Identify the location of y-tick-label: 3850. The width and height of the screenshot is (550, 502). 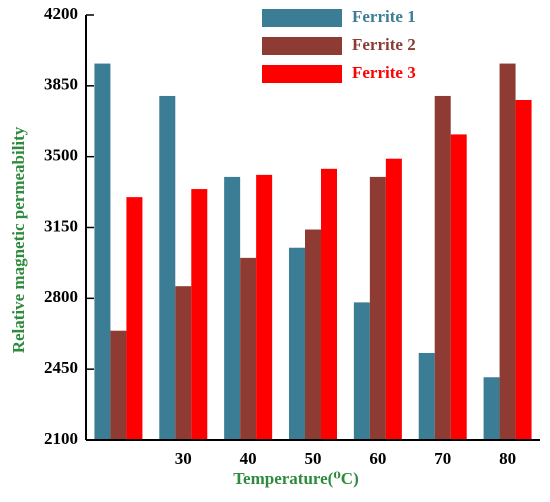
(61, 84).